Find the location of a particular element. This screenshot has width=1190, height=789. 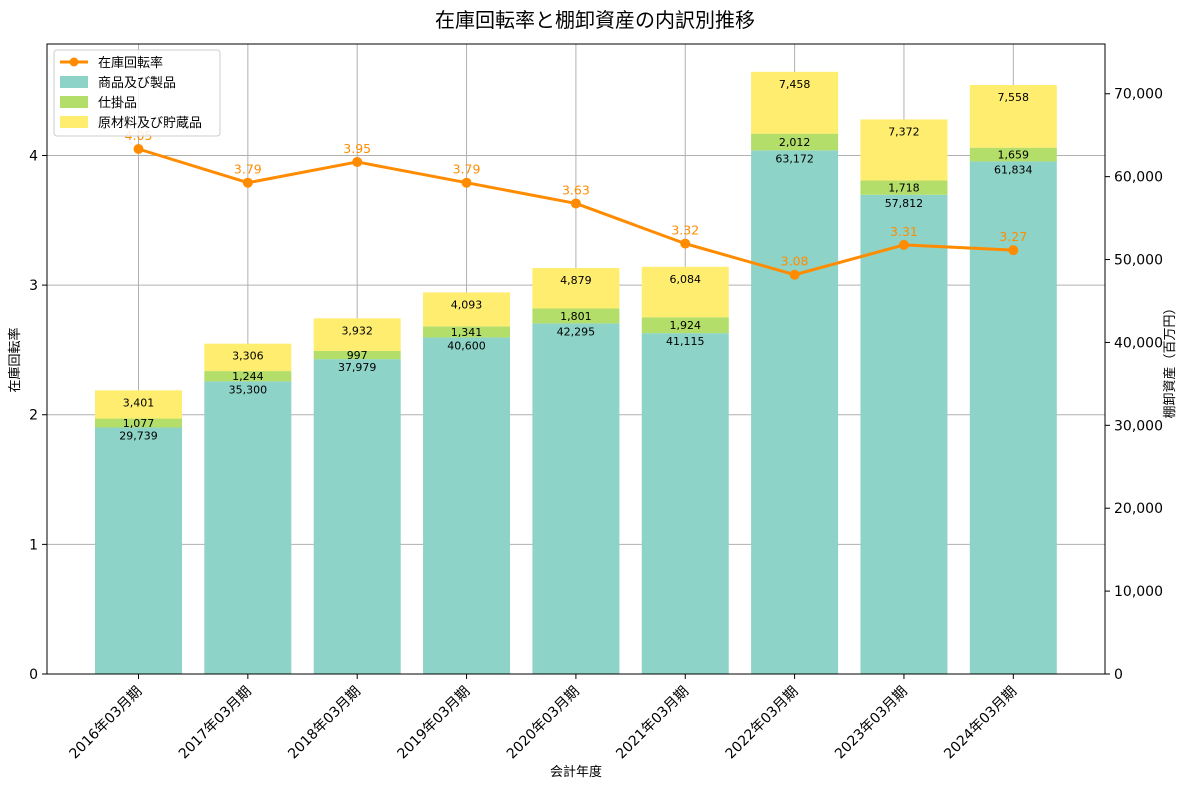

x-tick-label: 2021年03月期 is located at coordinates (652, 723).